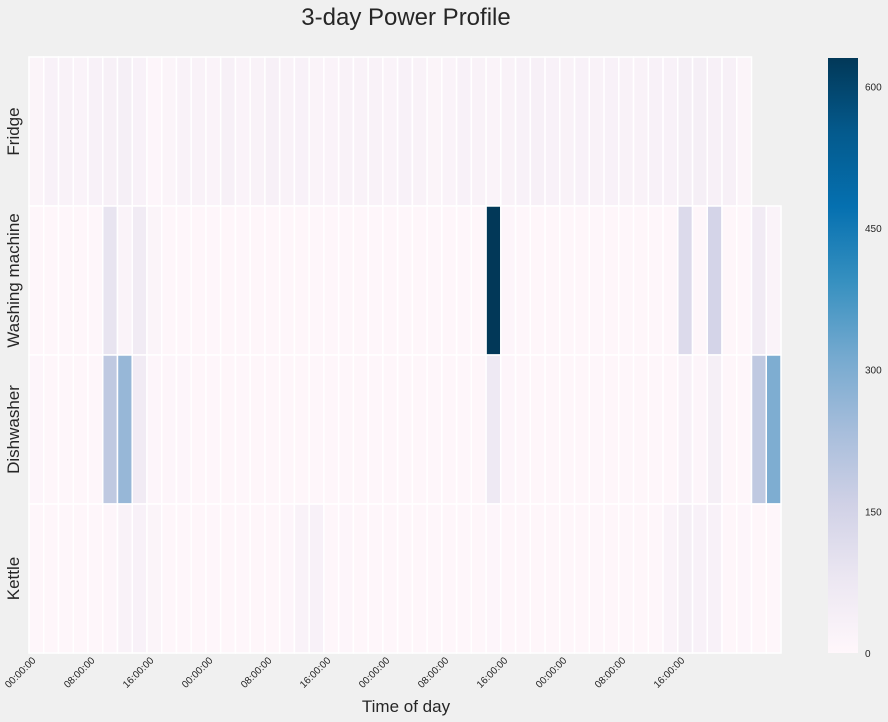  I want to click on colorbar-ticks: 0 150 300 450 600, so click(873, 371).